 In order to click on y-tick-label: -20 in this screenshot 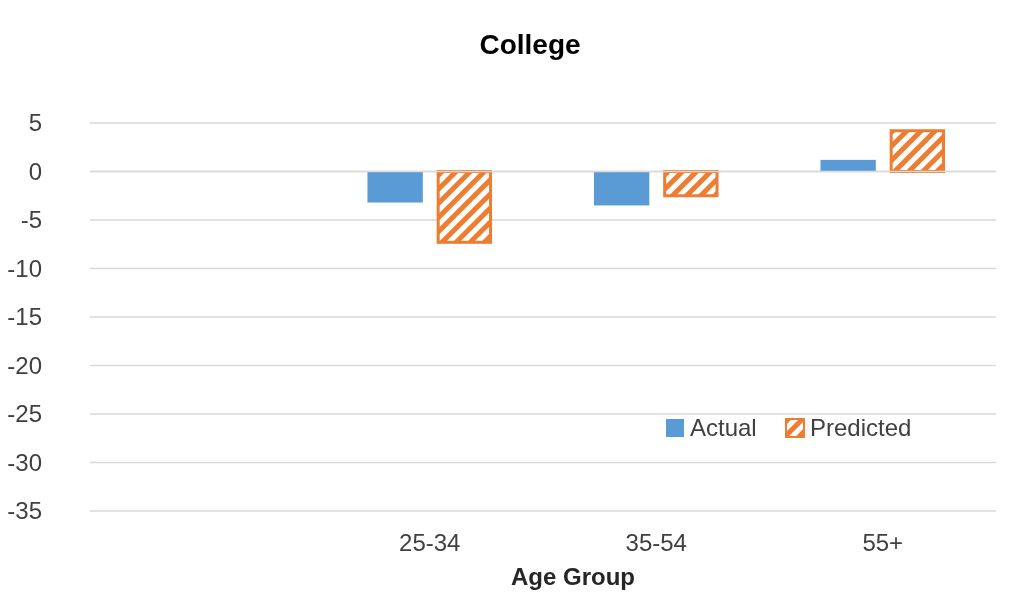, I will do `click(24, 365)`.